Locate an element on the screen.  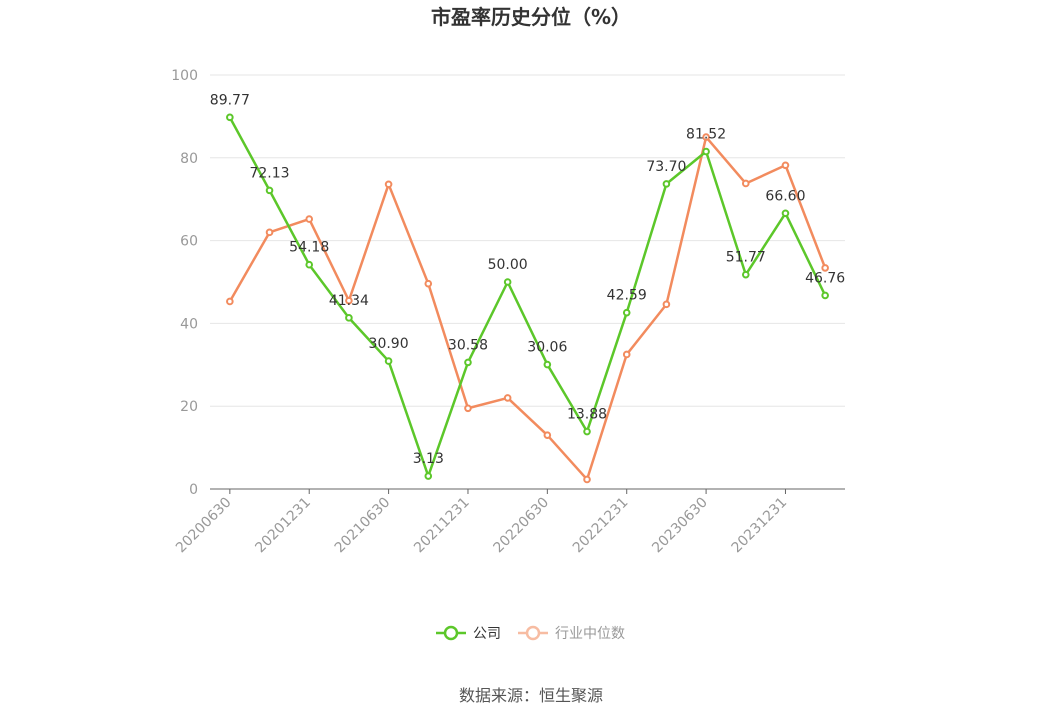
legend-label: 行业中位数 is located at coordinates (590, 634).